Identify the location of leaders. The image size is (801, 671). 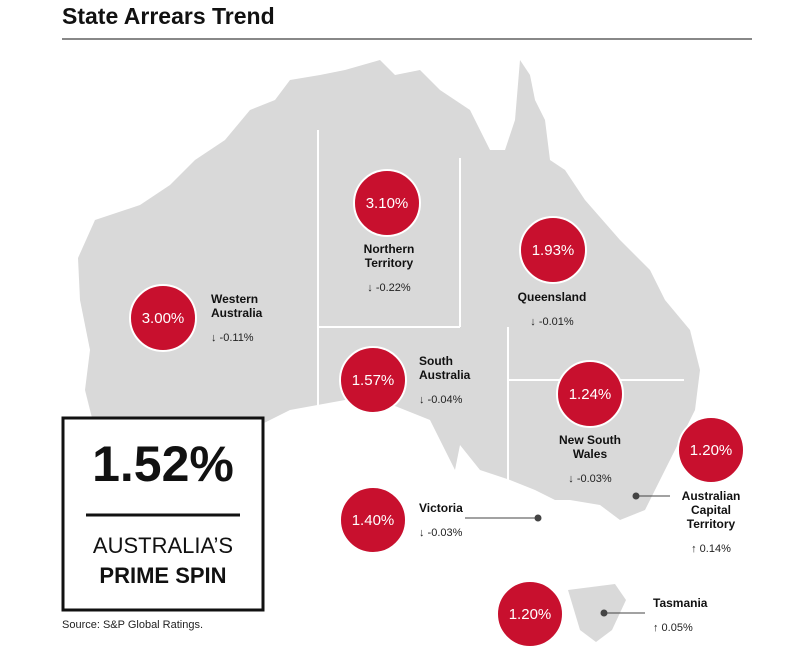
(567, 554).